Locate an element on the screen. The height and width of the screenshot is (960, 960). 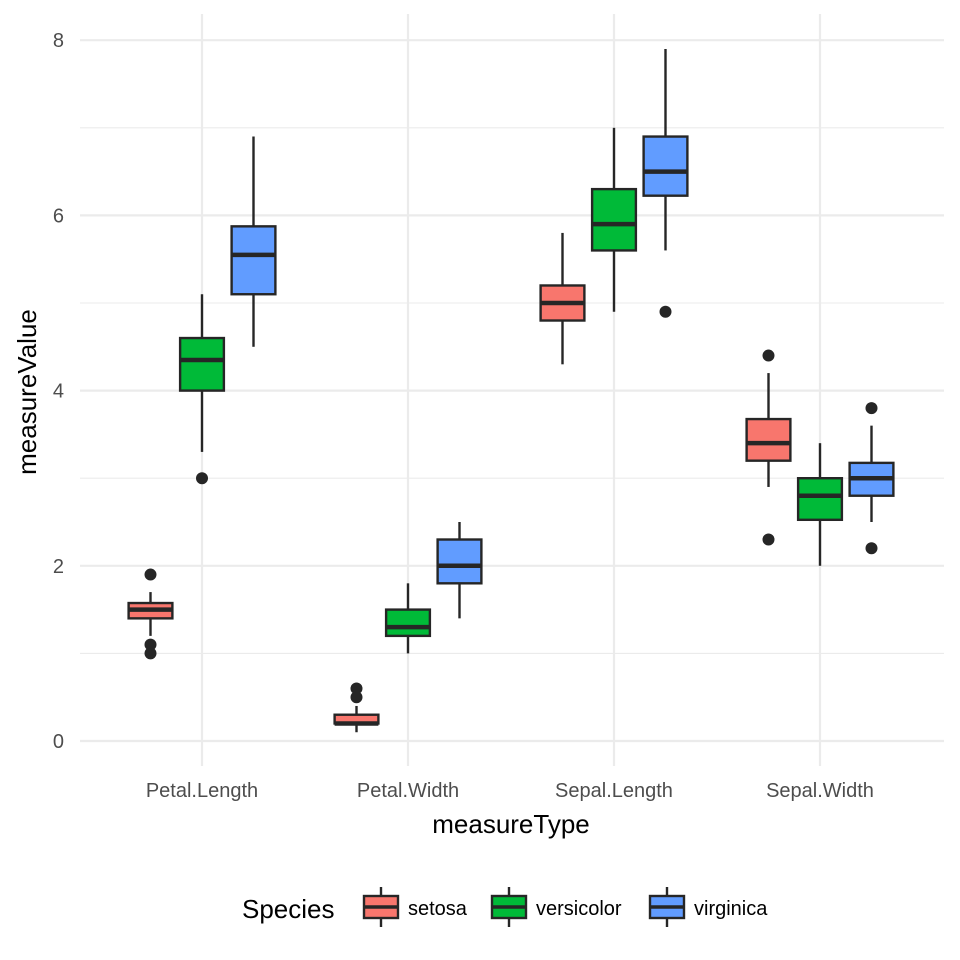
box-setosa-Sepal.Width is located at coordinates (768, 447).